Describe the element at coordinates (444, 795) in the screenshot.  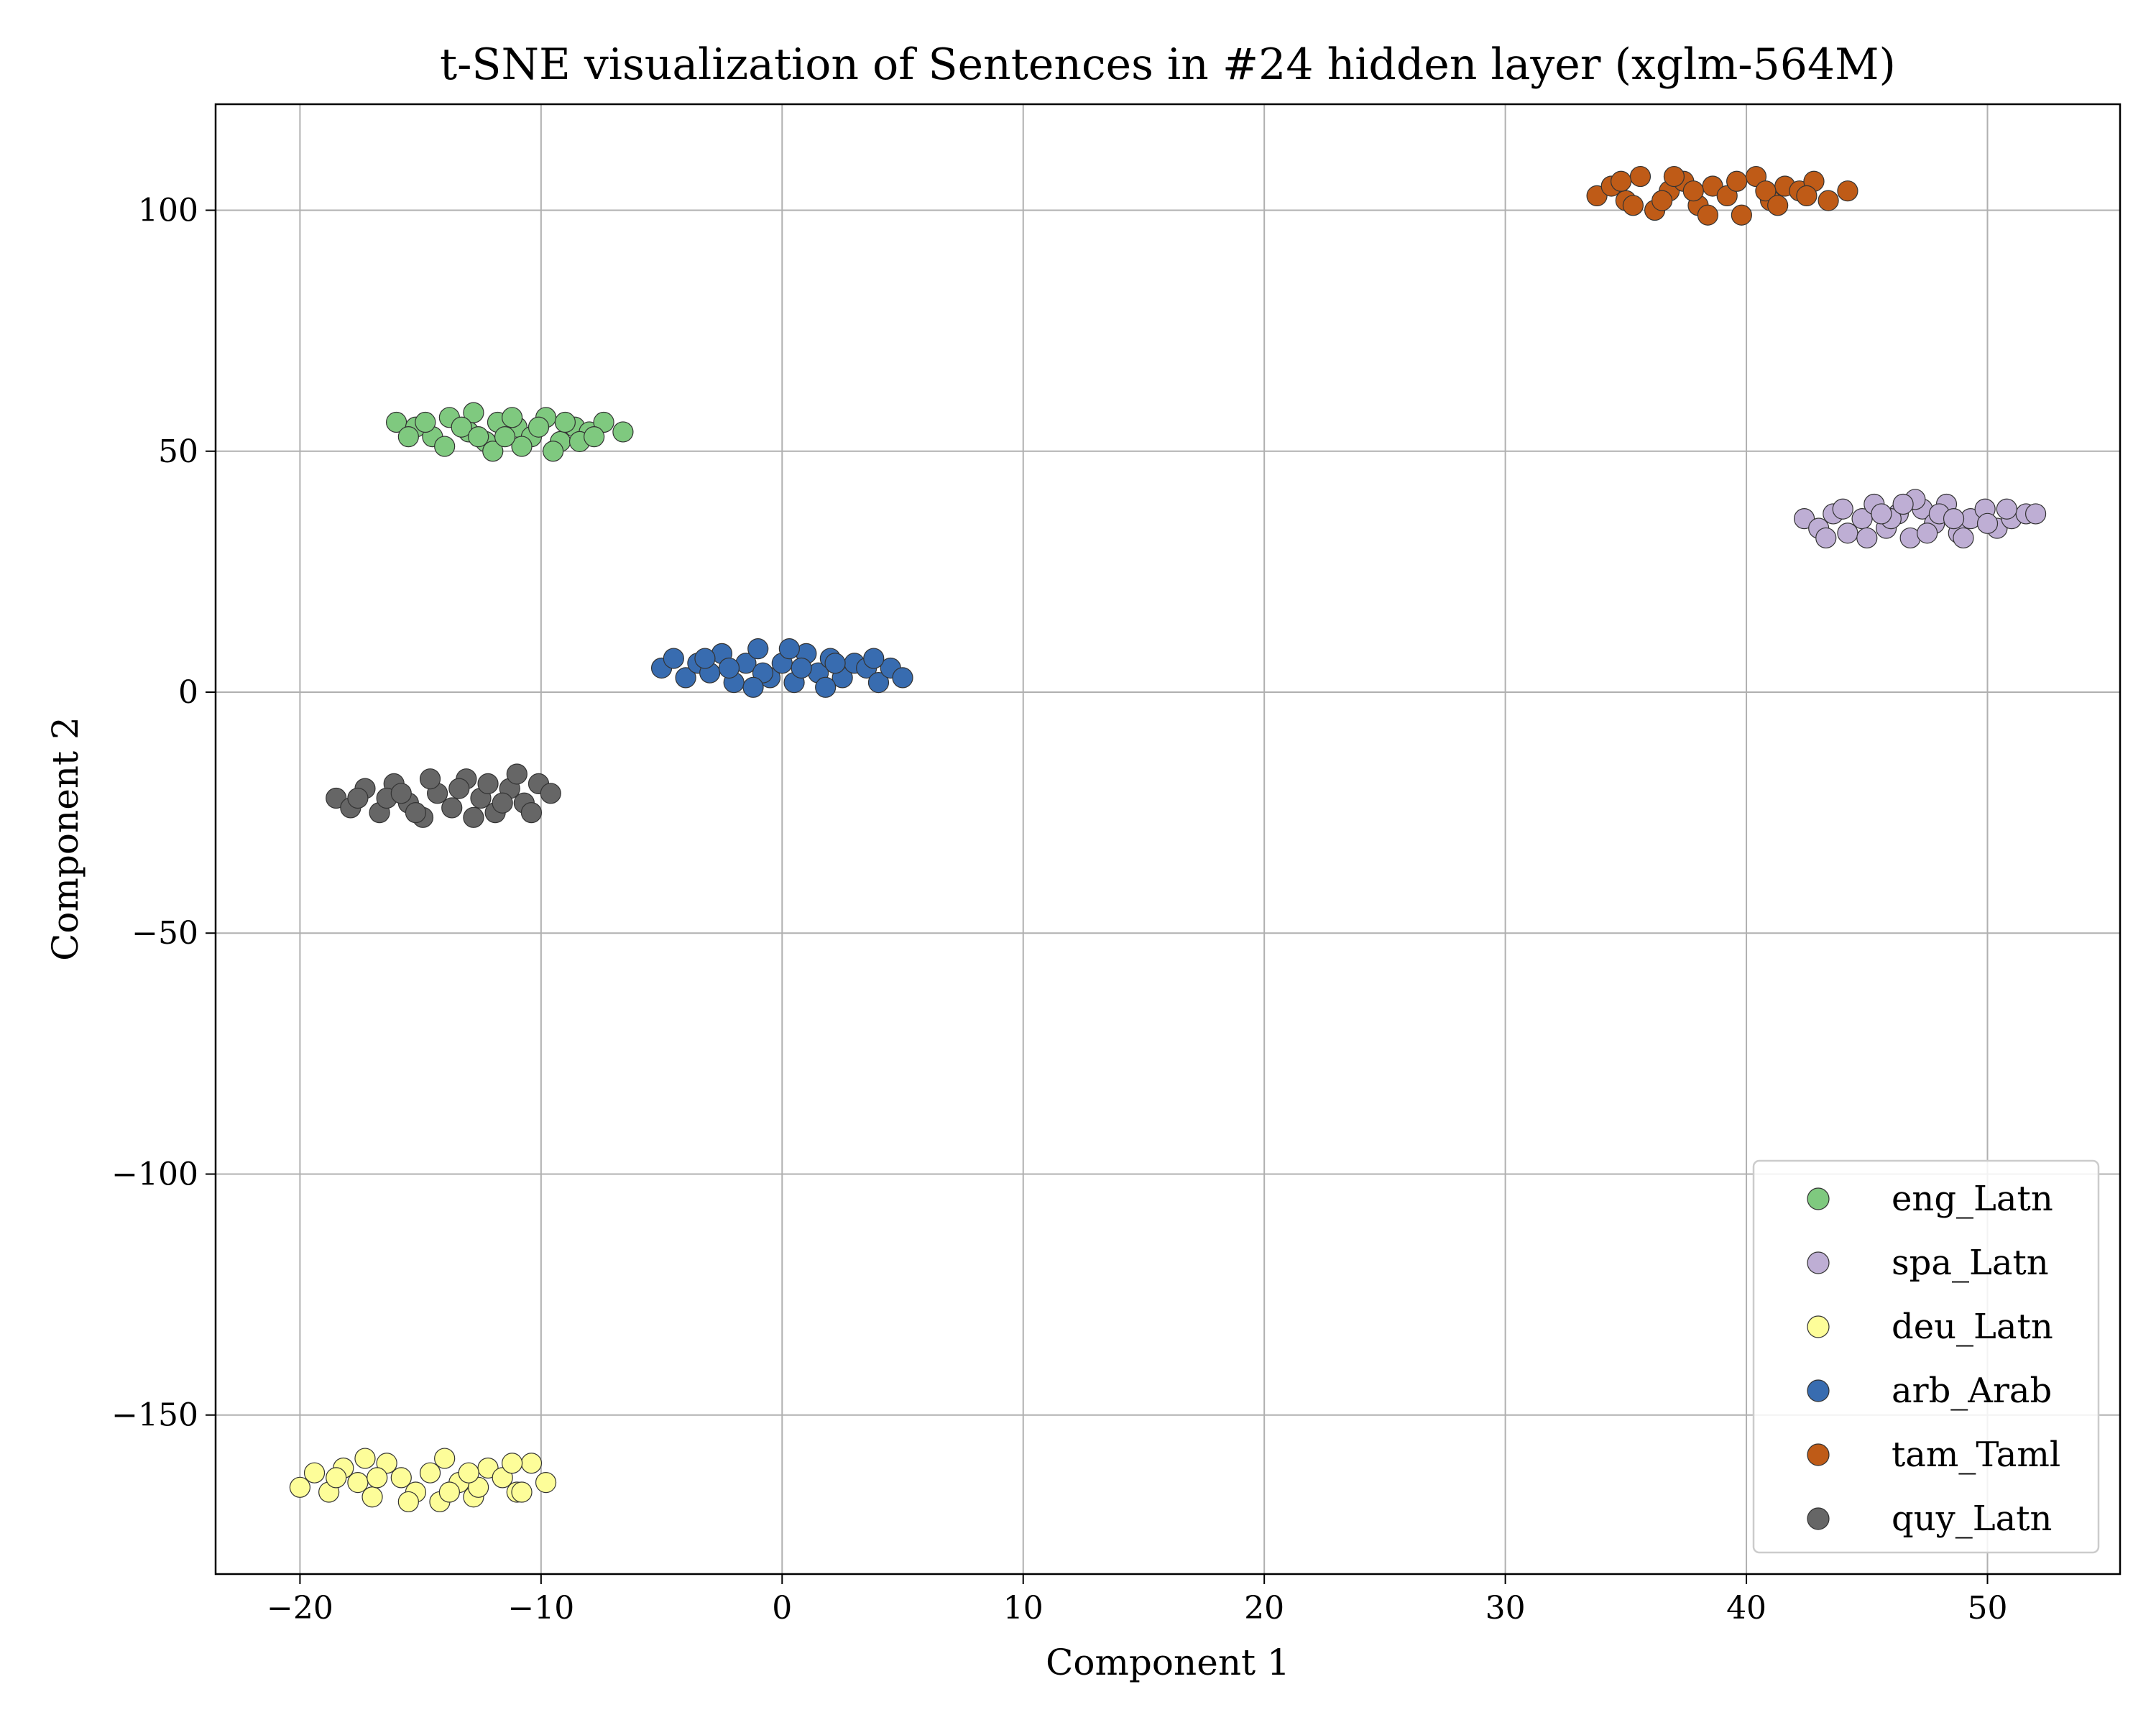
I see `series-quy-latn` at that location.